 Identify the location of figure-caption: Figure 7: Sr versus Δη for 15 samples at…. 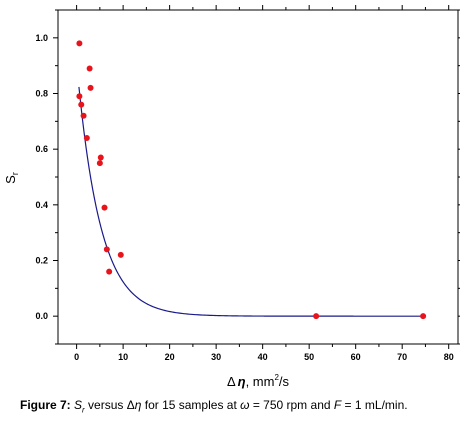
(235, 406).